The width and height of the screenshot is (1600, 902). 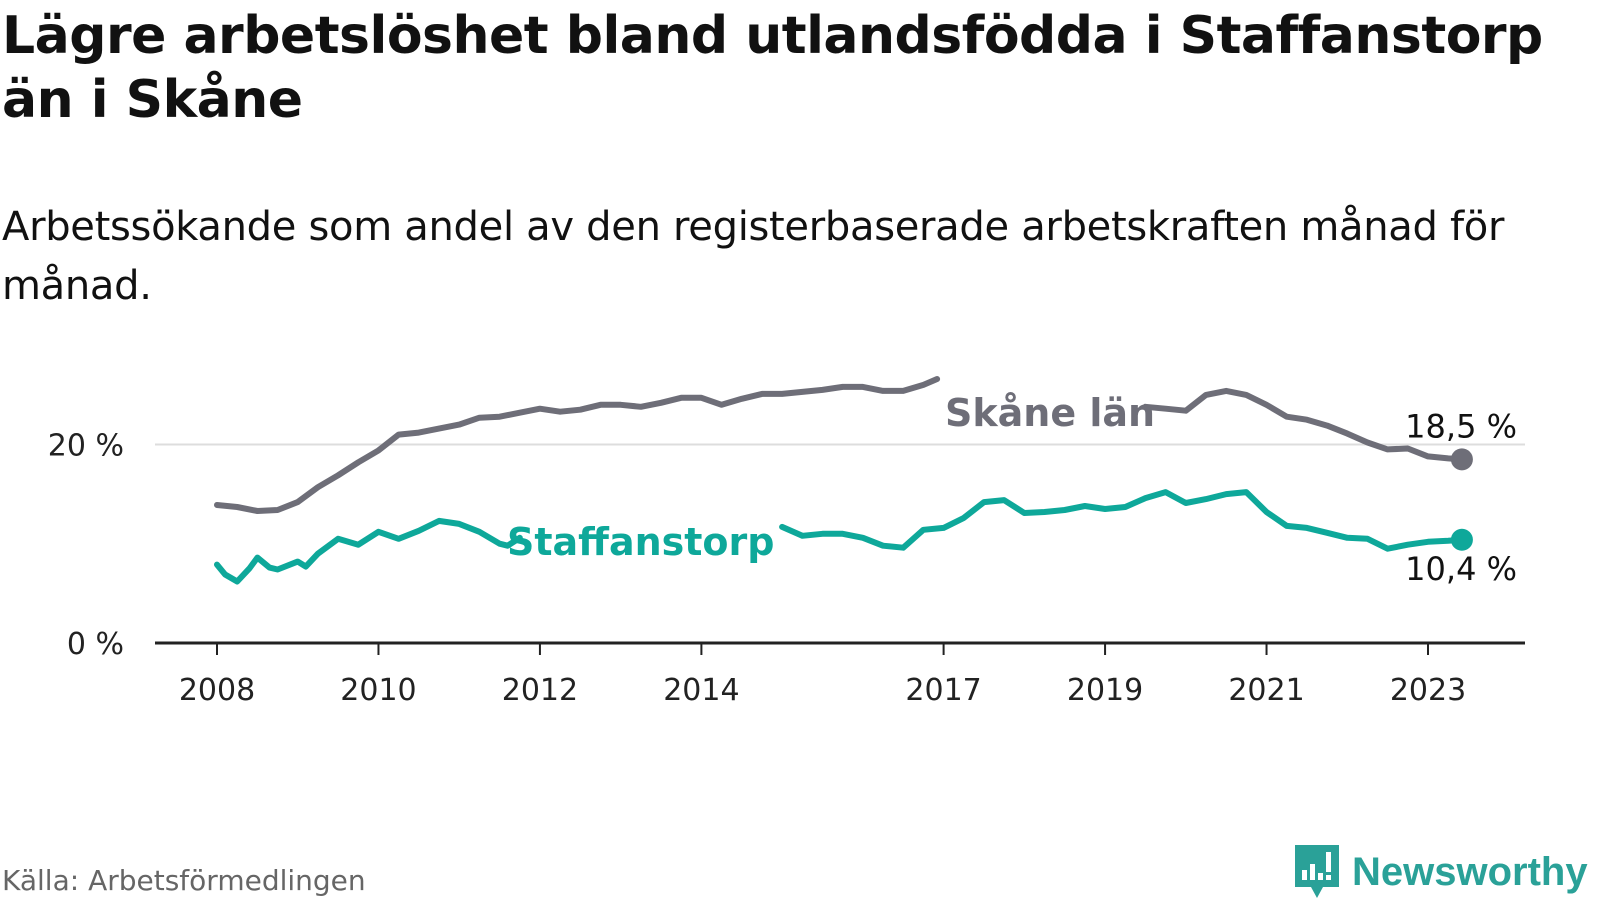 What do you see at coordinates (95, 644) in the screenshot?
I see `y-tick-label: 0 %` at bounding box center [95, 644].